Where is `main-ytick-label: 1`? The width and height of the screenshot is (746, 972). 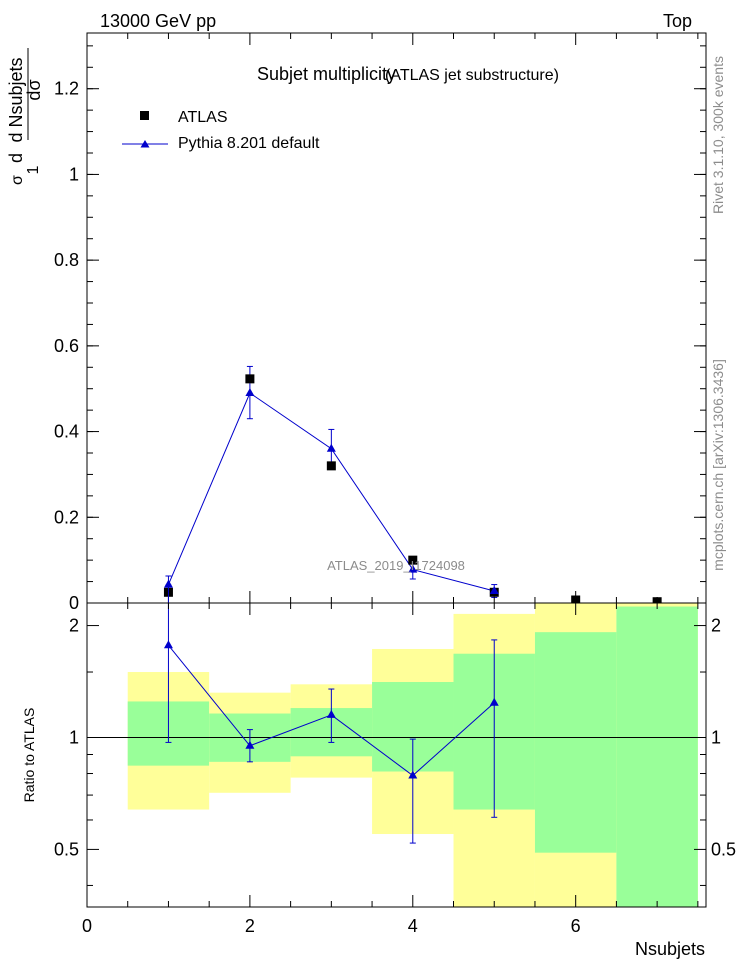
main-ytick-label: 1 is located at coordinates (74, 174).